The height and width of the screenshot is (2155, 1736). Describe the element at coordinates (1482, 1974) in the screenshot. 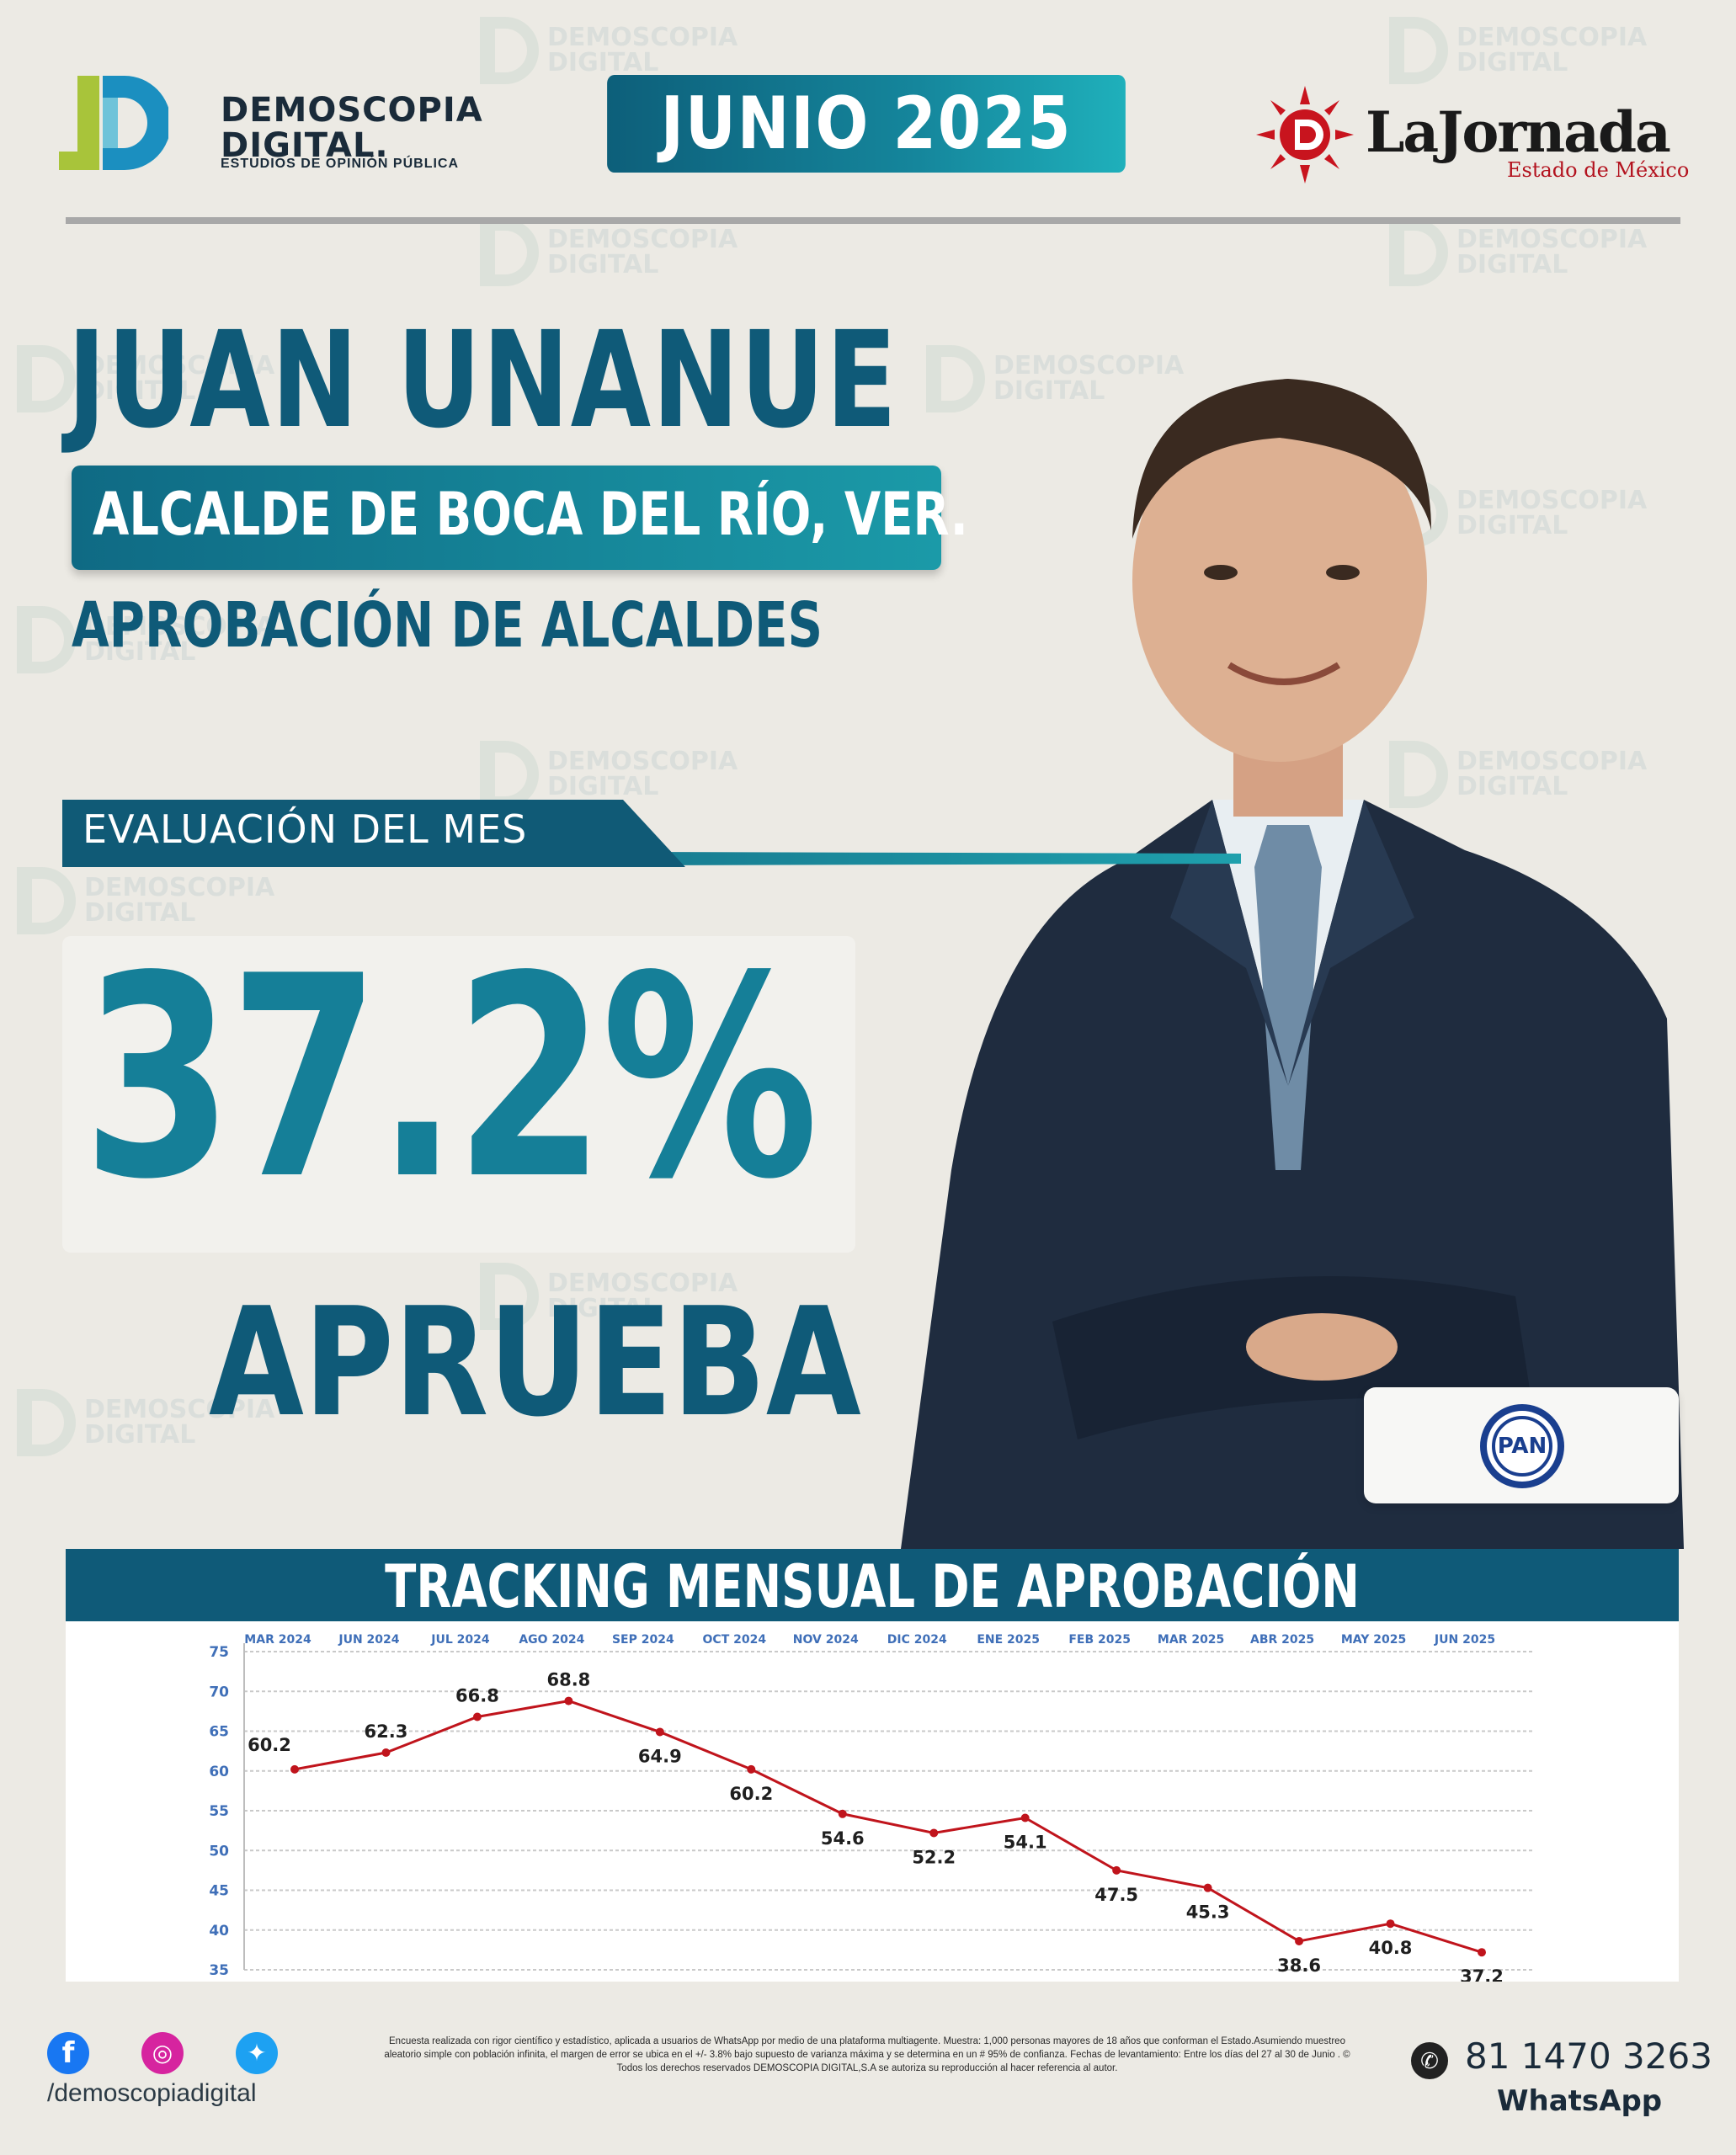

I see `data-label: 37.2` at that location.